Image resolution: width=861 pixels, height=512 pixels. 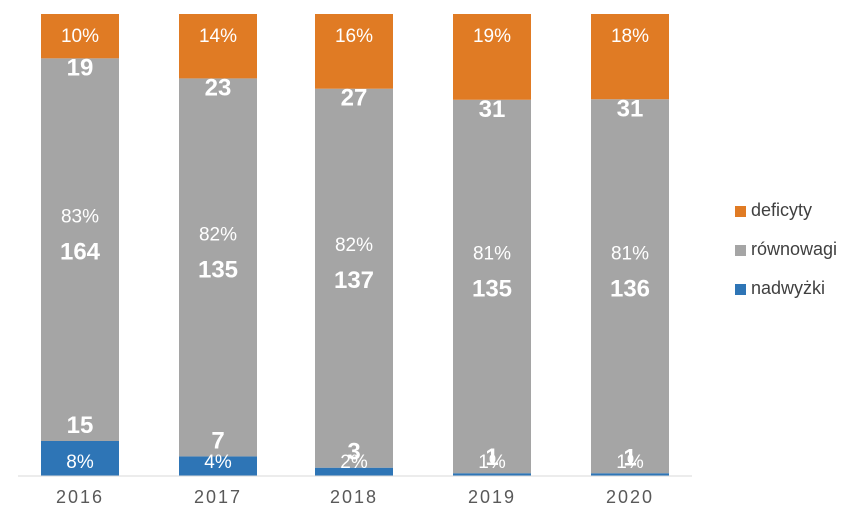 I want to click on label-count-nadwyzki-2016: 15, so click(x=80, y=425).